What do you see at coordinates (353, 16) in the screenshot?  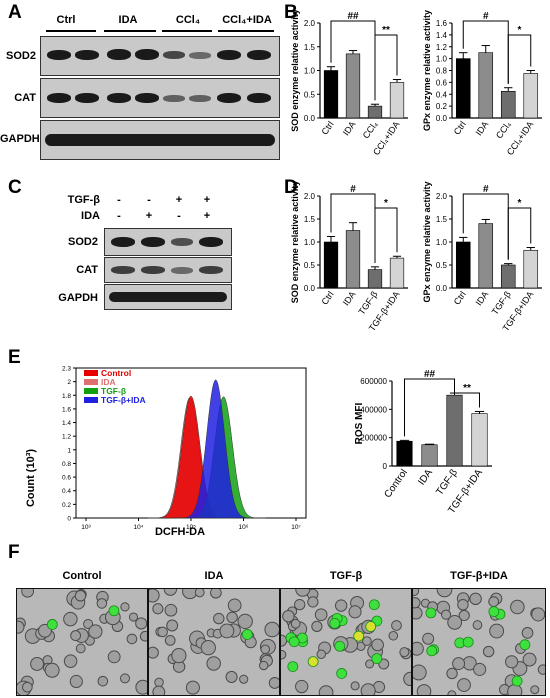 I see `significance-label: ##` at bounding box center [353, 16].